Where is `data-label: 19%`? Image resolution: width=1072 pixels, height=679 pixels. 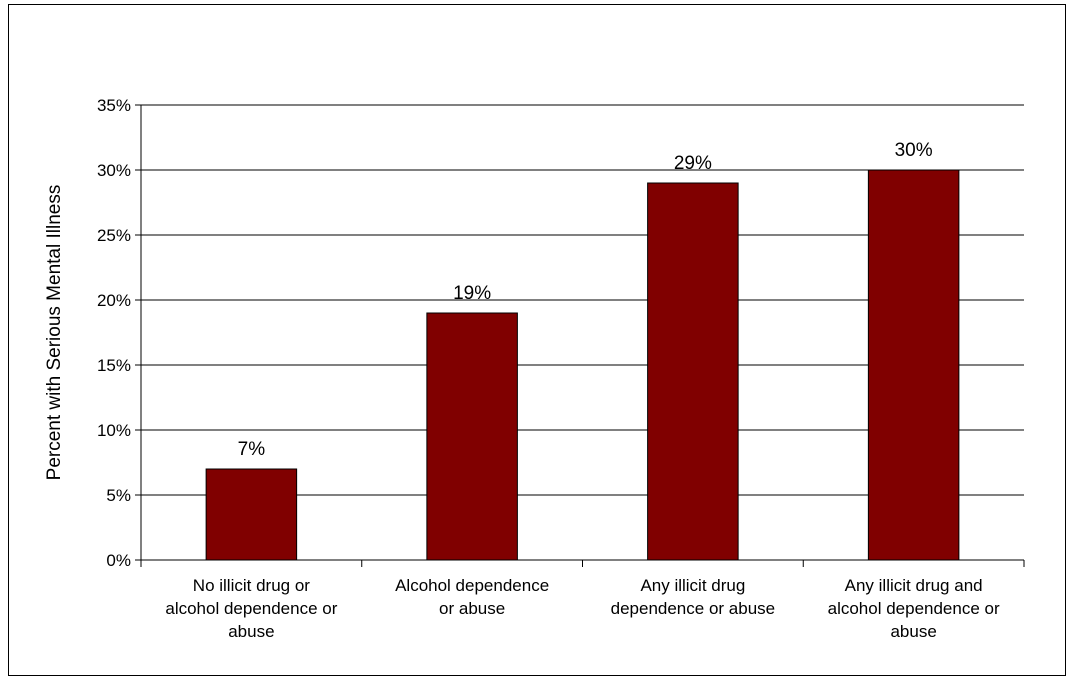
data-label: 19% is located at coordinates (472, 293).